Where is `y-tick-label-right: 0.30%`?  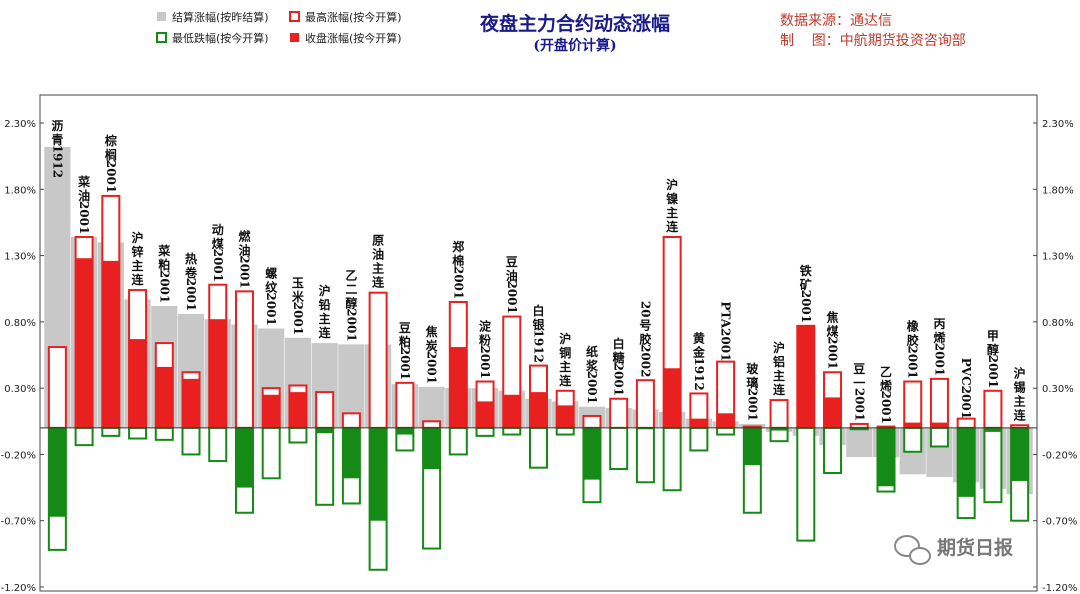 y-tick-label-right: 0.30% is located at coordinates (1058, 389).